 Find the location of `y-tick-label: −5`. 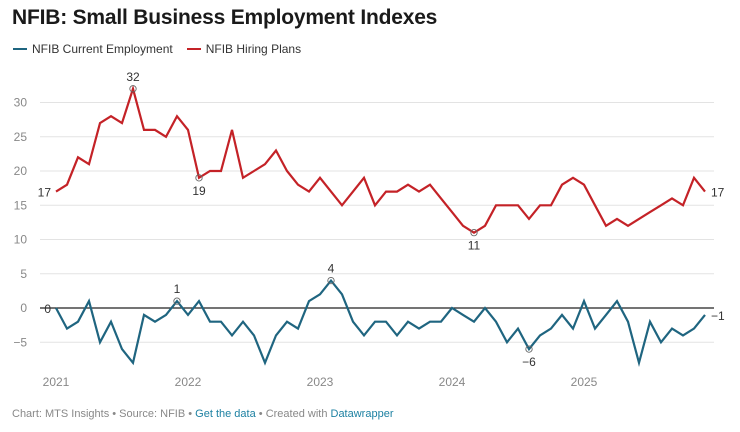

y-tick-label: −5 is located at coordinates (20, 342).